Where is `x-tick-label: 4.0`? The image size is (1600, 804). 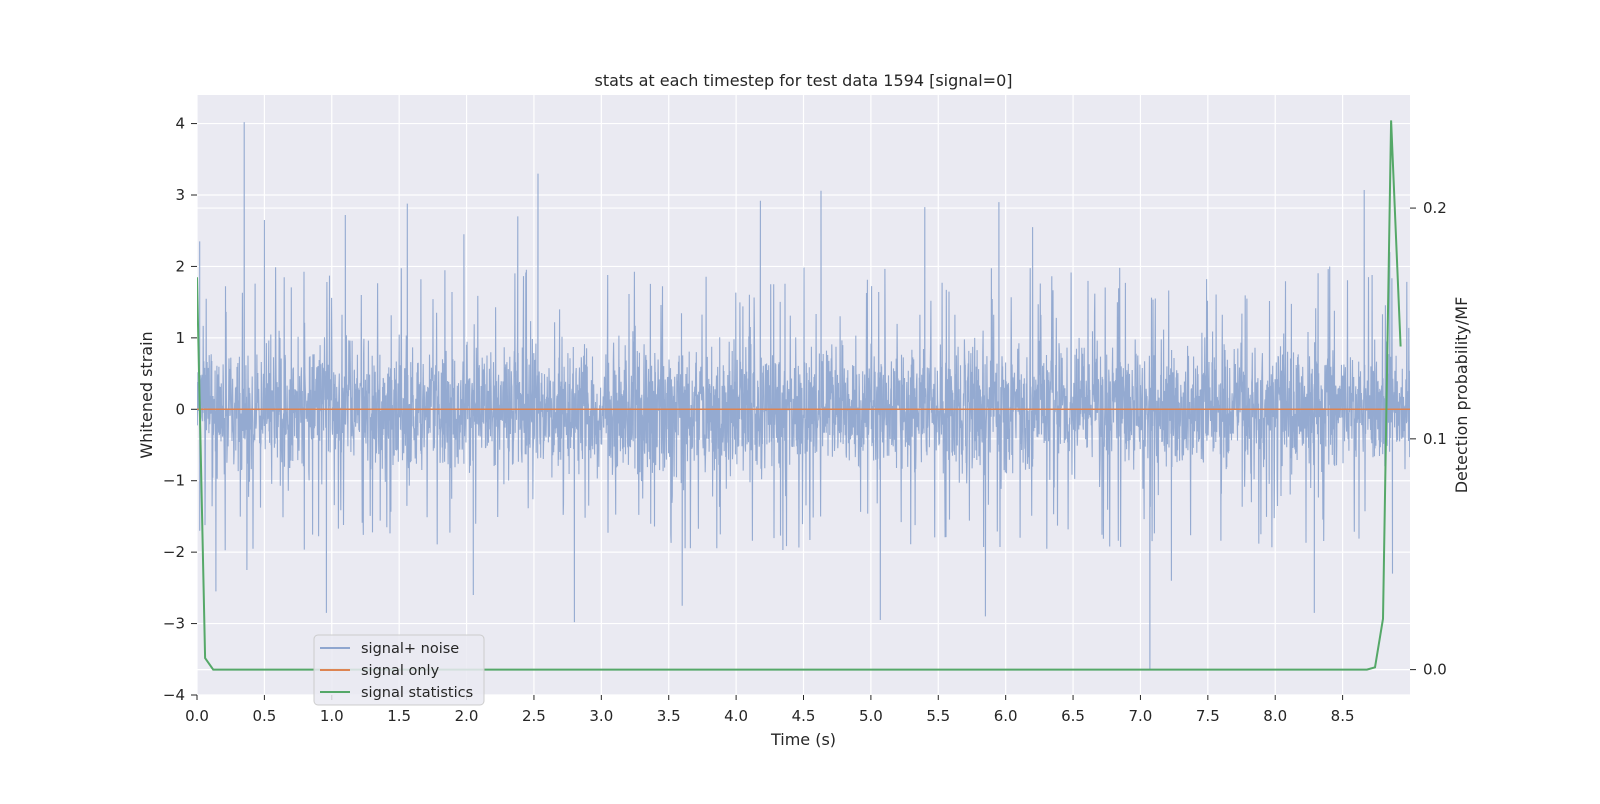 x-tick-label: 4.0 is located at coordinates (736, 716).